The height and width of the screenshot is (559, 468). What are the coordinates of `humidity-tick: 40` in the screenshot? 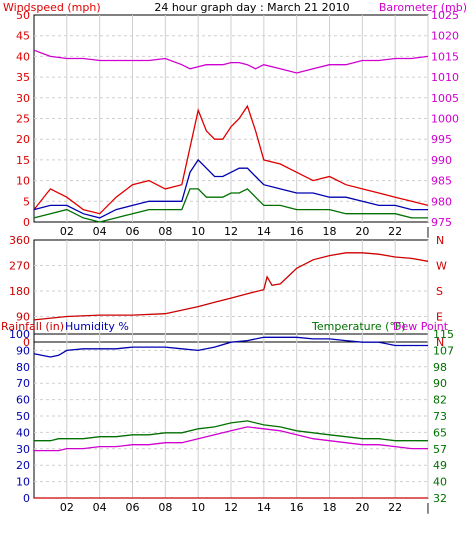 It's located at (23, 432).